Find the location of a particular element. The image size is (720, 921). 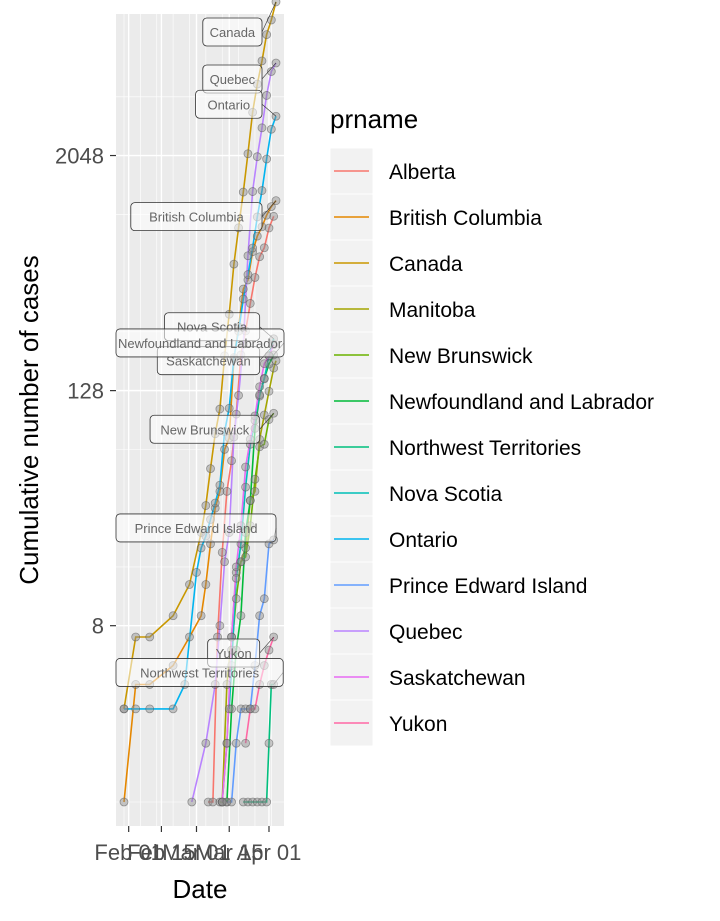

callout-label-british-columbia: British Columbia is located at coordinates (196, 217).